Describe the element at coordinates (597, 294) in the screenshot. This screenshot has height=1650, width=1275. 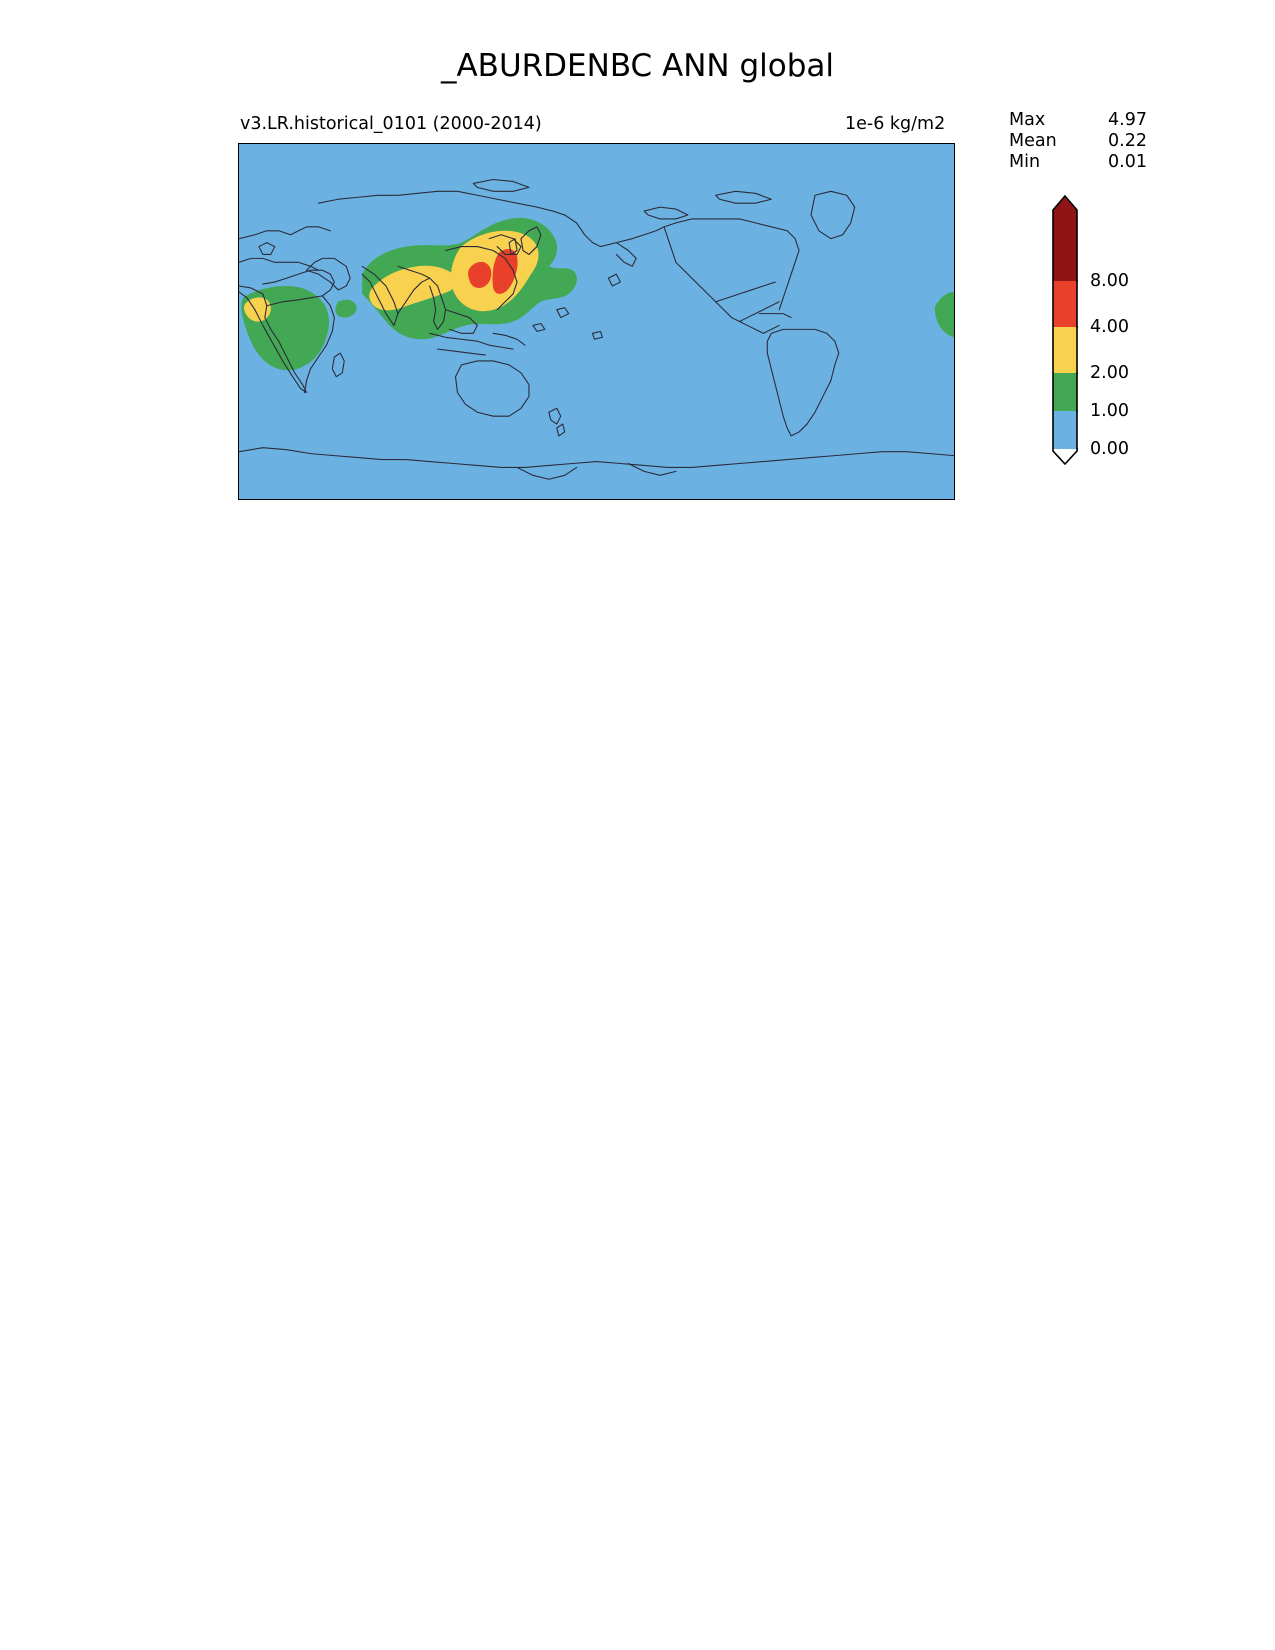
I see `contour-fills` at that location.